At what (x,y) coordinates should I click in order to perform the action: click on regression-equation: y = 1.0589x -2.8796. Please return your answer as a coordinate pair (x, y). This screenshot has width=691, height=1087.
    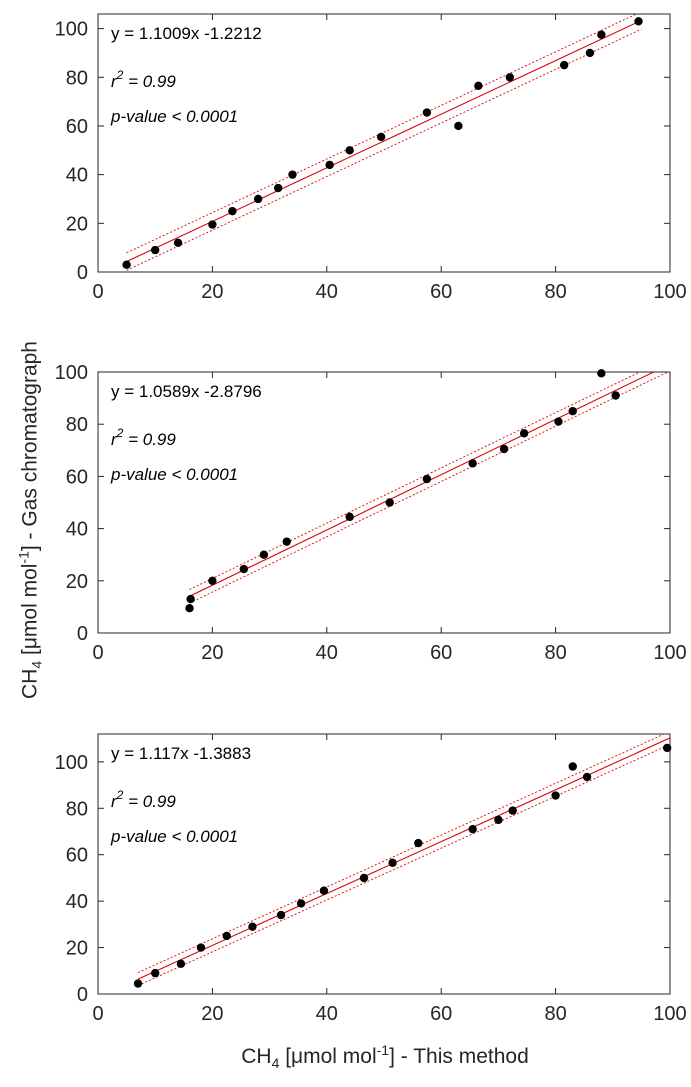
    Looking at the image, I should click on (186, 391).